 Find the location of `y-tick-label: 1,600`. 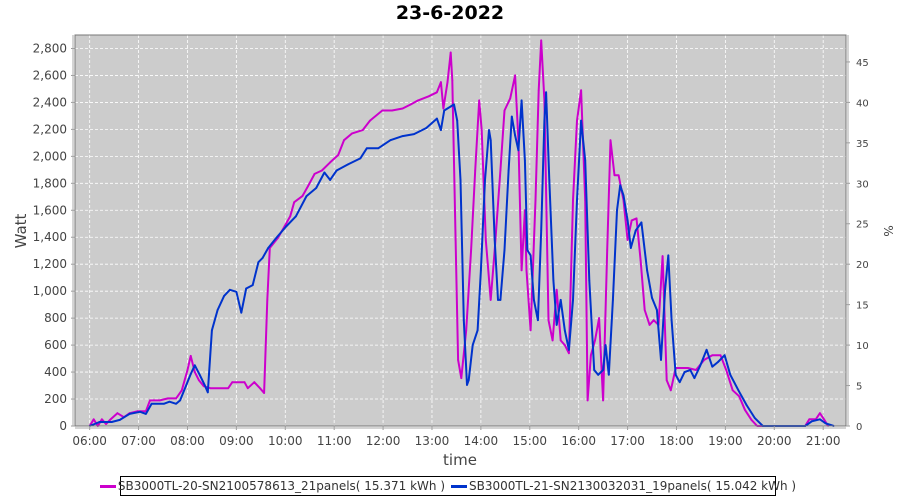

y-tick-label: 1,600 is located at coordinates (50, 210).